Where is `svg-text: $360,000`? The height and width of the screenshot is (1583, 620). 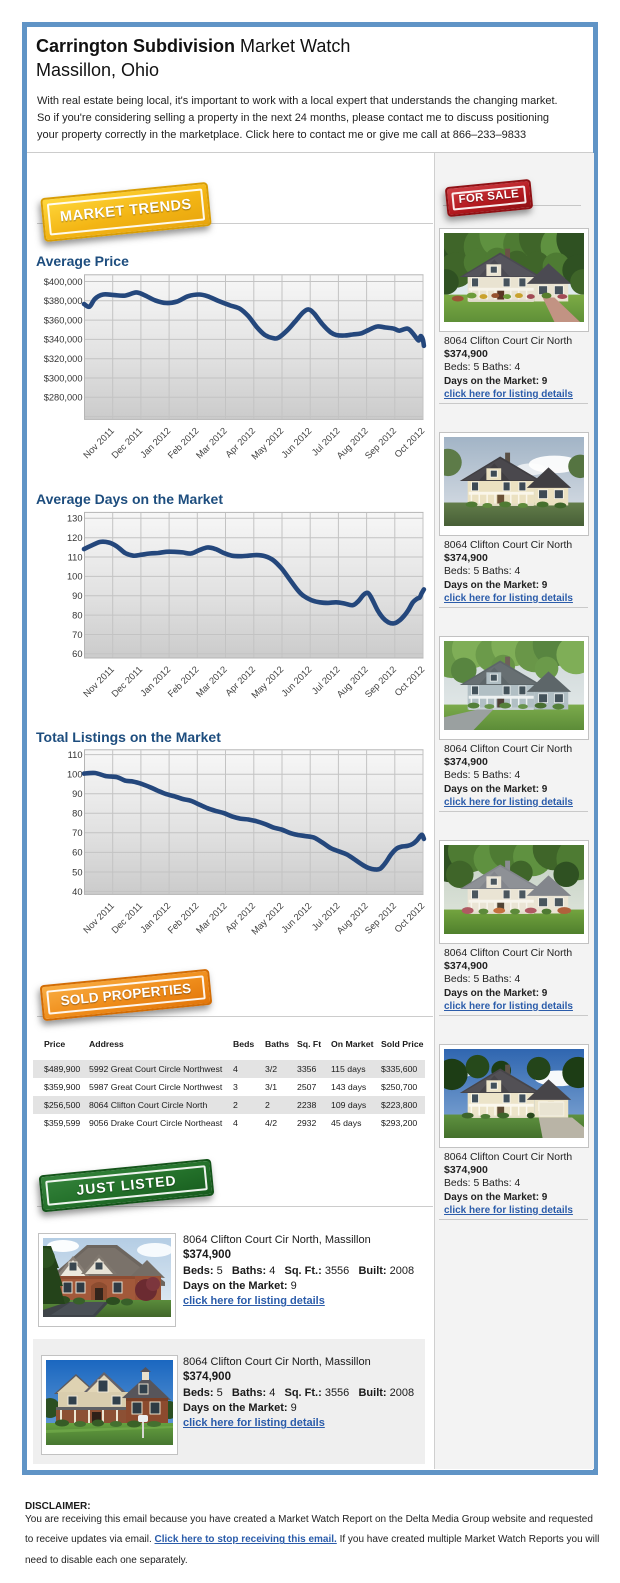
svg-text: $360,000 is located at coordinates (63, 320).